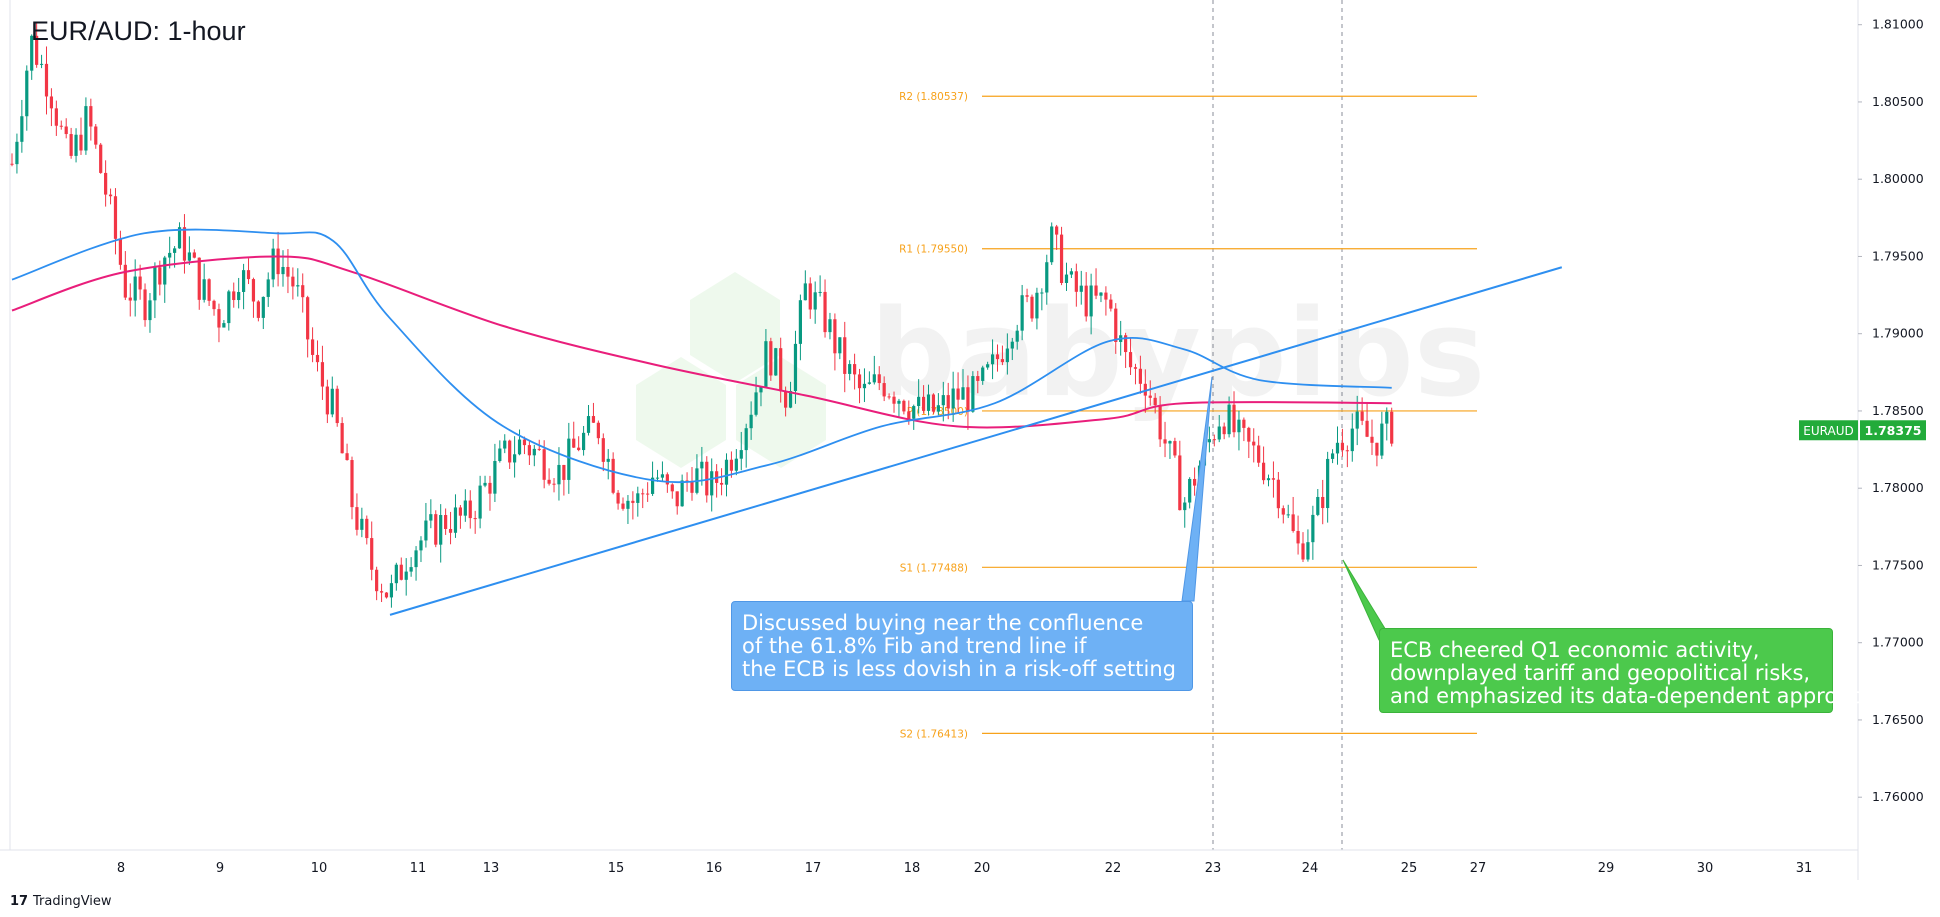 This screenshot has width=1940, height=917. I want to click on x-tick-label: 9, so click(220, 868).